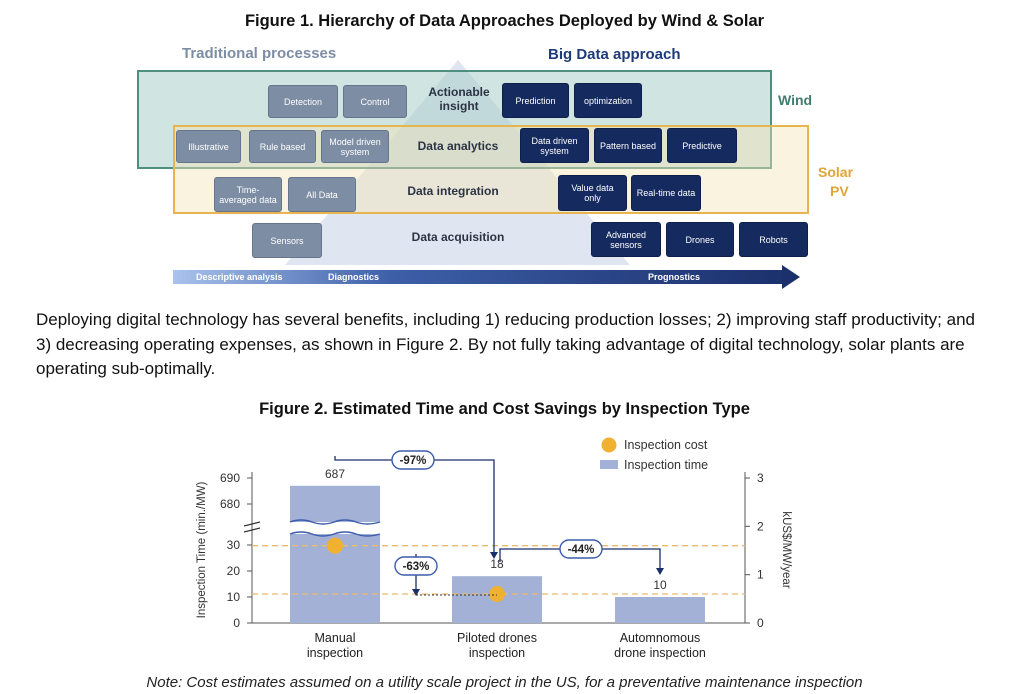 The height and width of the screenshot is (694, 1009). What do you see at coordinates (236, 623) in the screenshot?
I see `left-tick-label: 0` at bounding box center [236, 623].